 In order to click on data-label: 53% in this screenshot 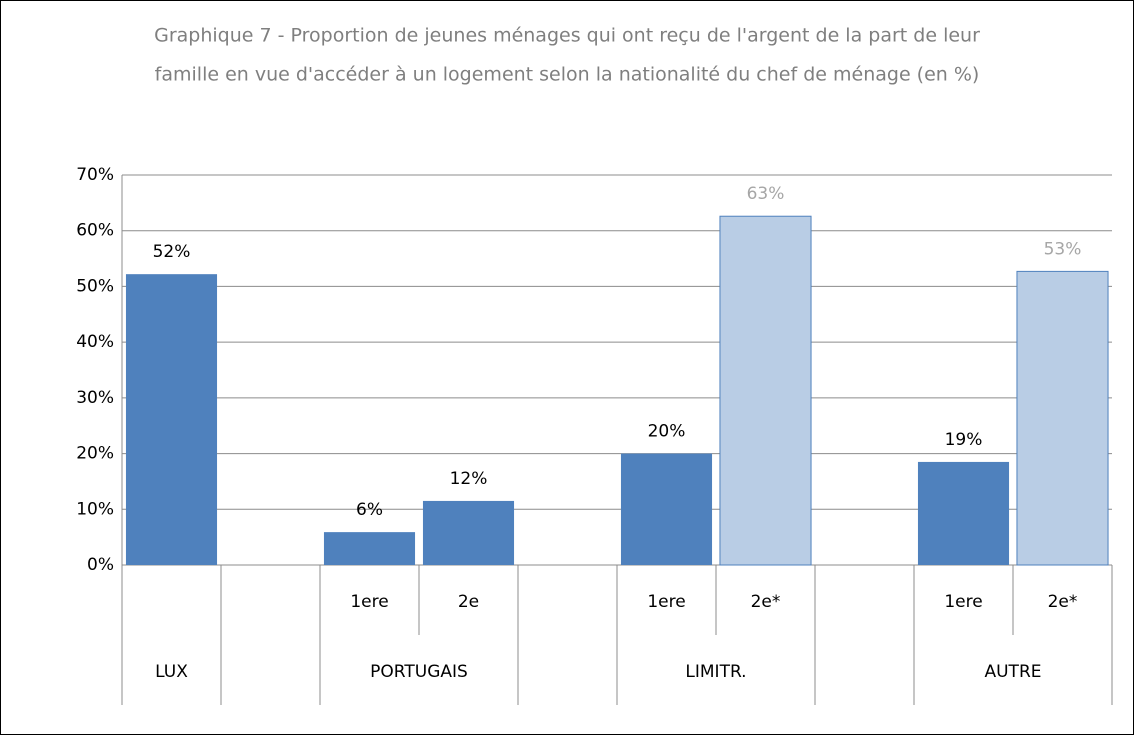, I will do `click(1063, 249)`.